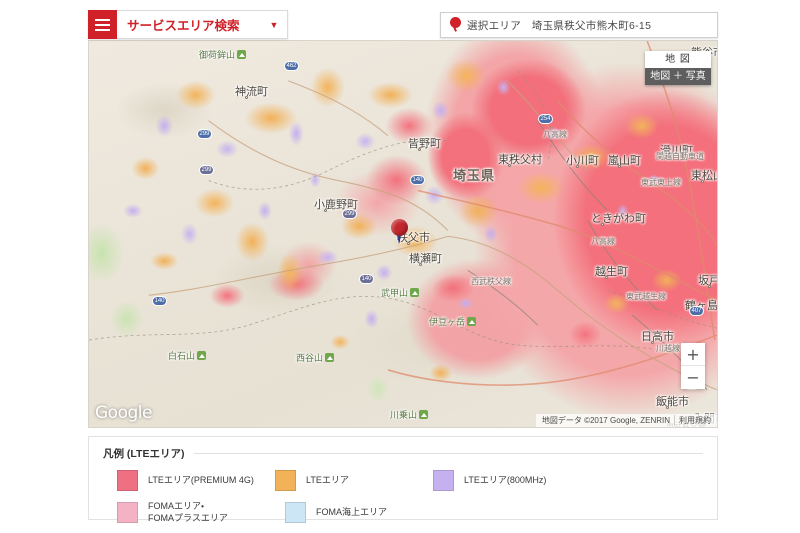  I want to click on map-zoom-control: + −, so click(693, 366).